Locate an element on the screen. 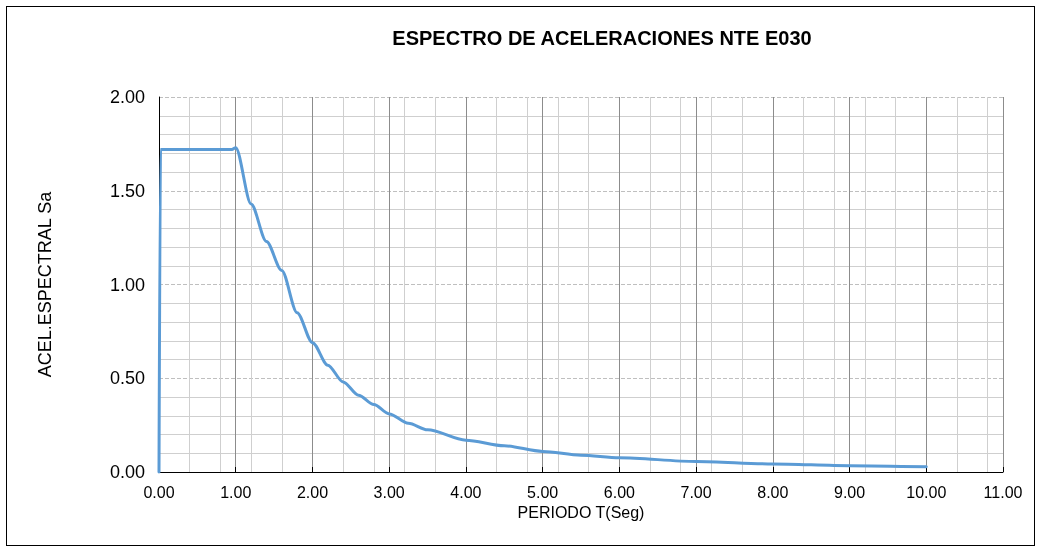  x-tick-label: 11.00 is located at coordinates (1003, 492).